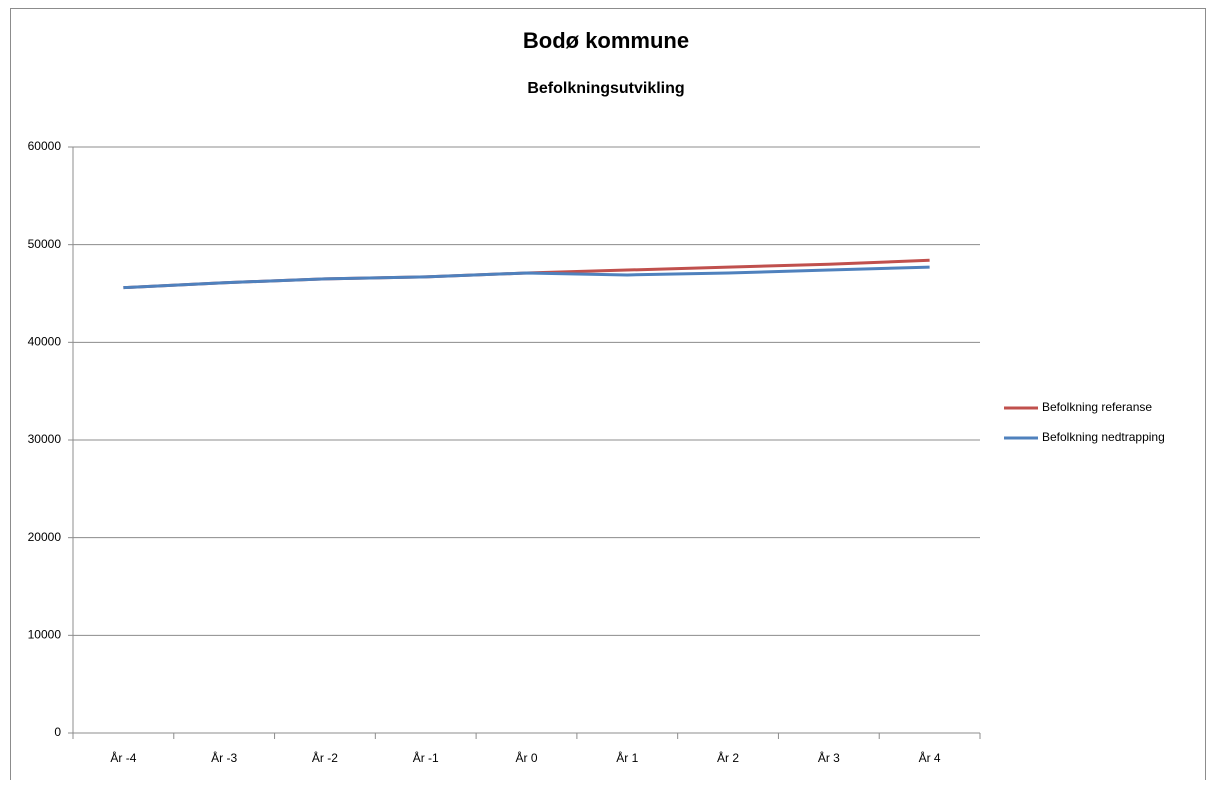 The width and height of the screenshot is (1212, 785). Describe the element at coordinates (45, 635) in the screenshot. I see `y-tick-label: 10000` at that location.